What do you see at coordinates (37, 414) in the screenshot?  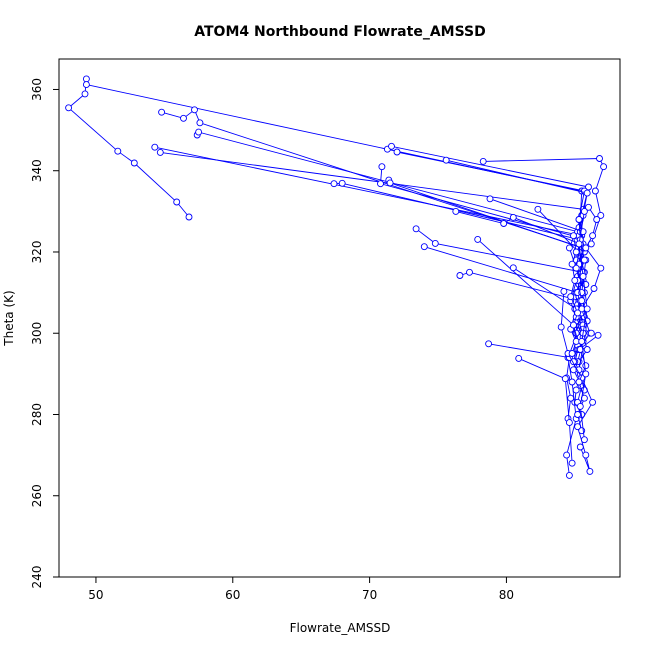 I see `y-tick-label: 280` at bounding box center [37, 414].